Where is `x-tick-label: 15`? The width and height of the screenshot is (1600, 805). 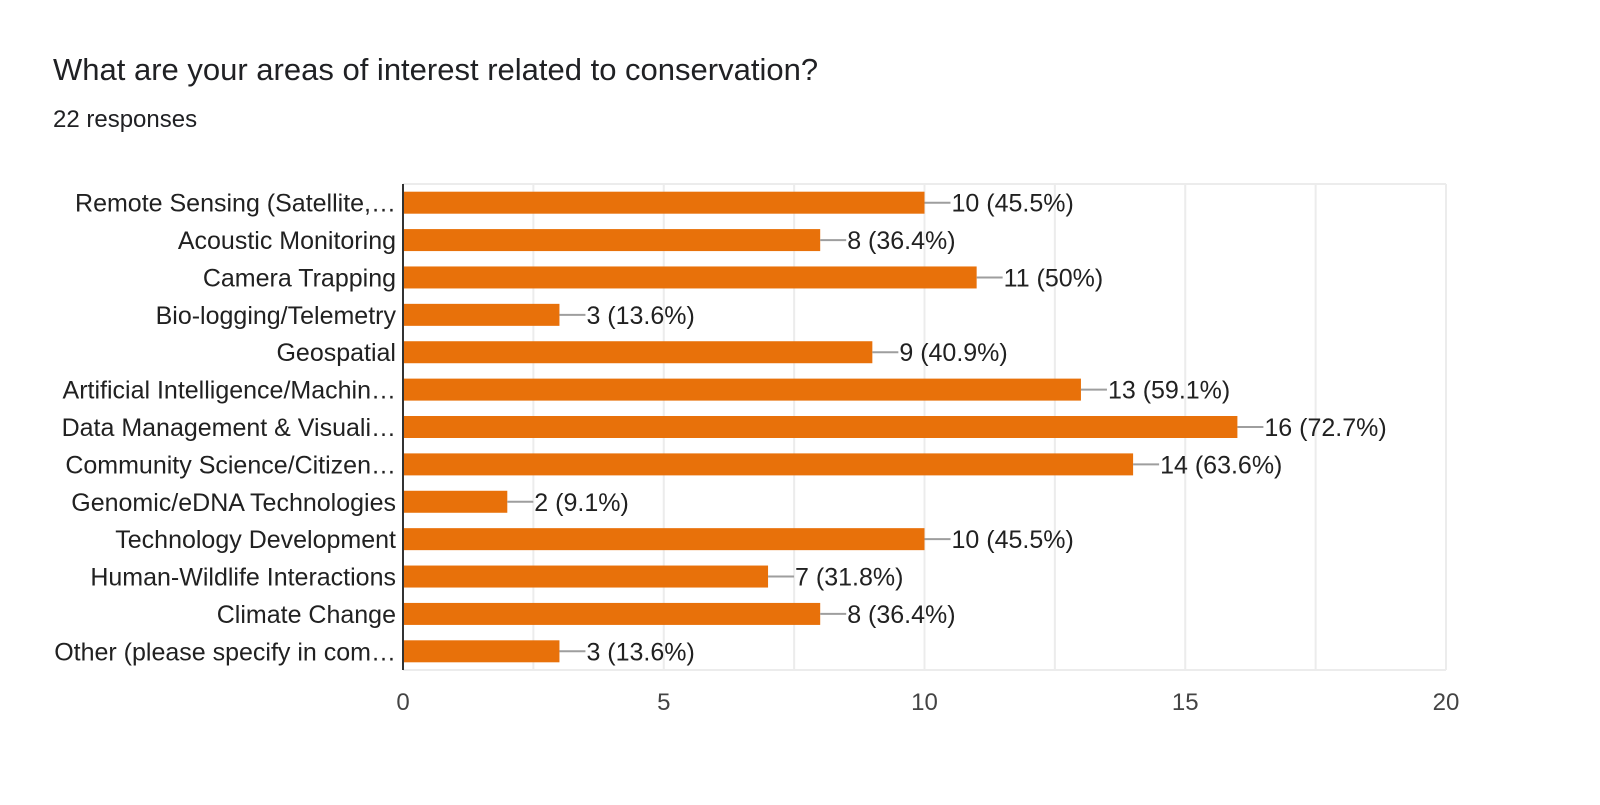
x-tick-label: 15 is located at coordinates (1185, 702).